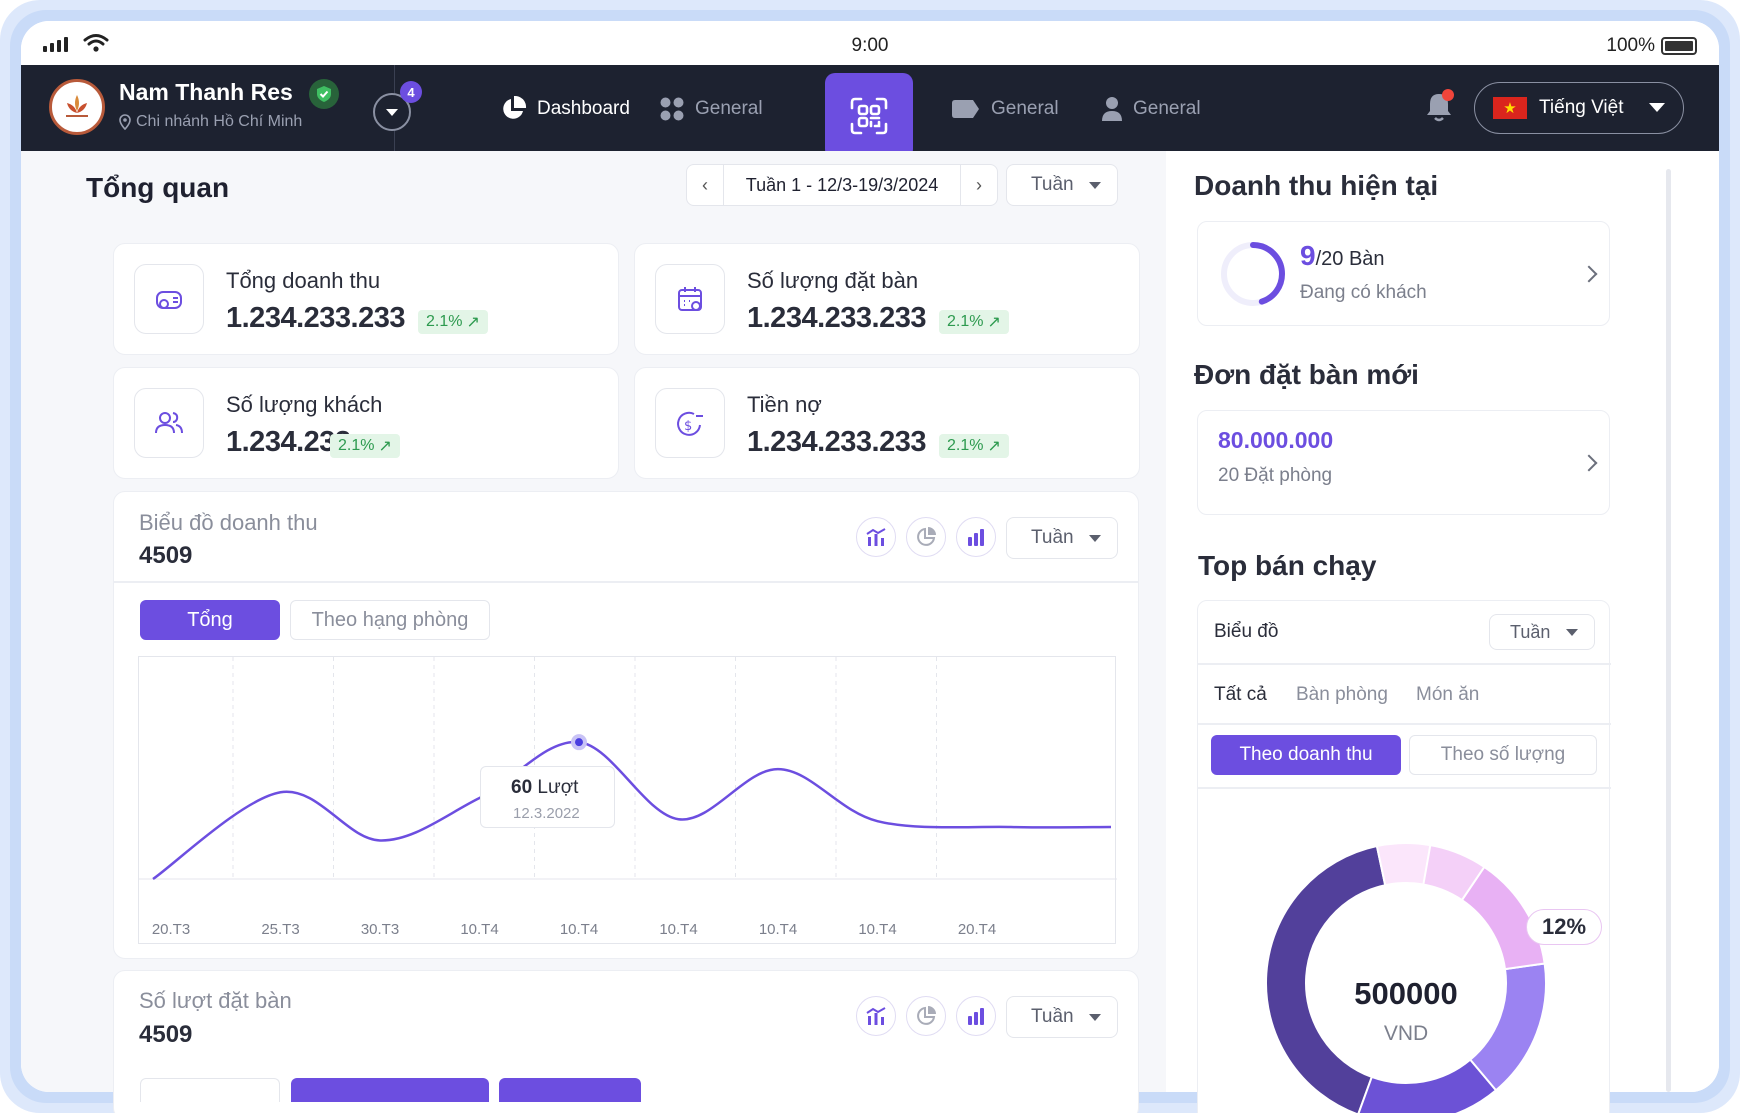  I want to click on stat-card-guests: Số lượng khách 1.234.233 2.1% ↗, so click(366, 423).